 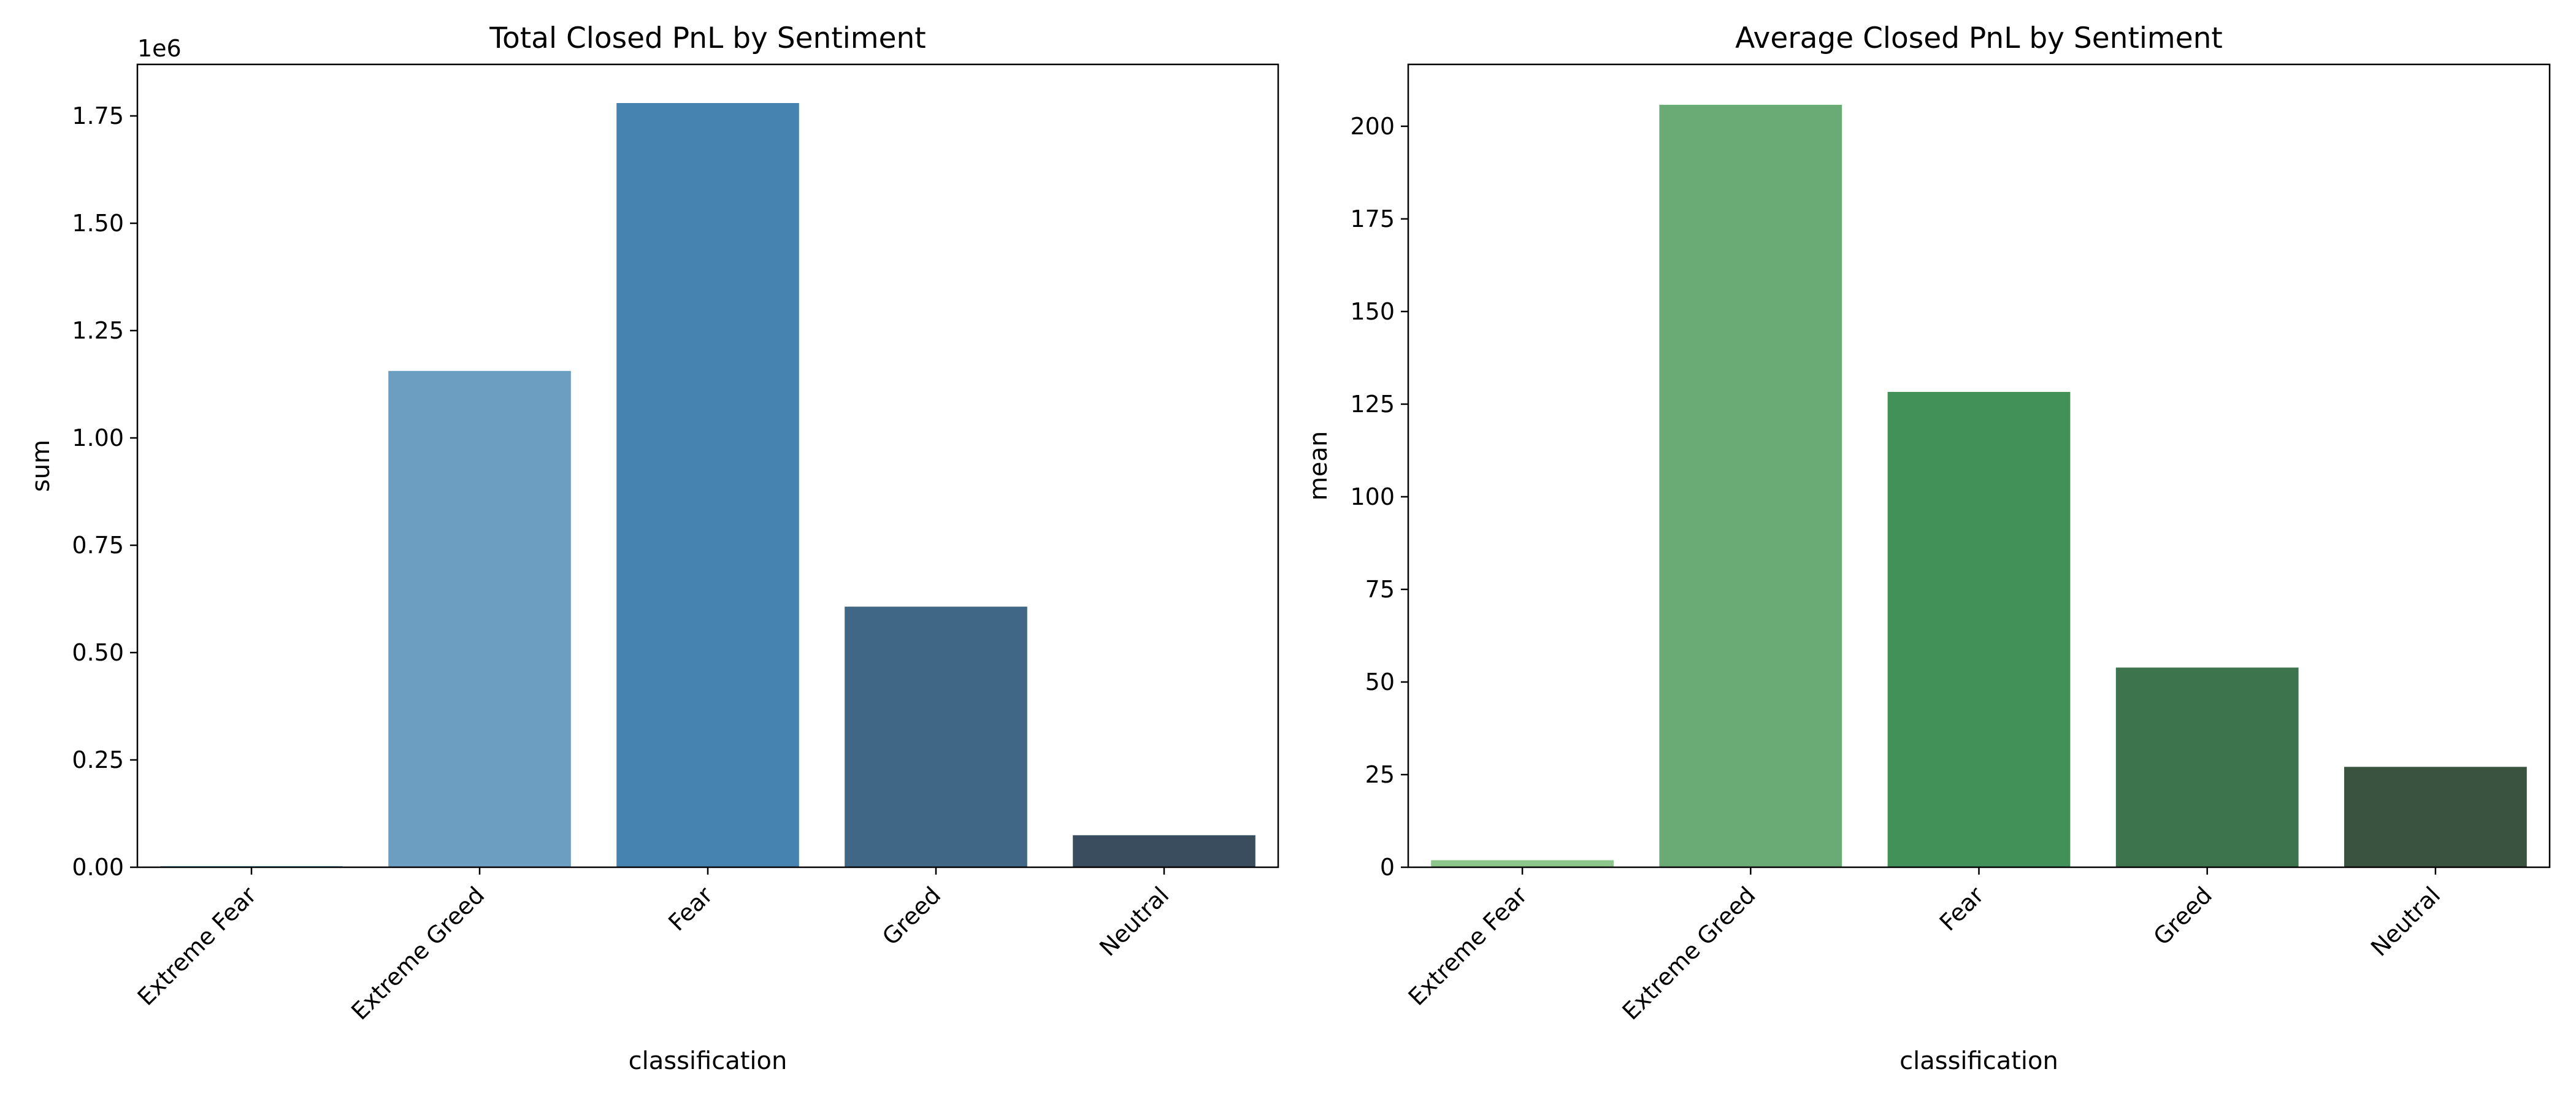 I want to click on y-tick-label: 0.00, so click(x=98, y=867).